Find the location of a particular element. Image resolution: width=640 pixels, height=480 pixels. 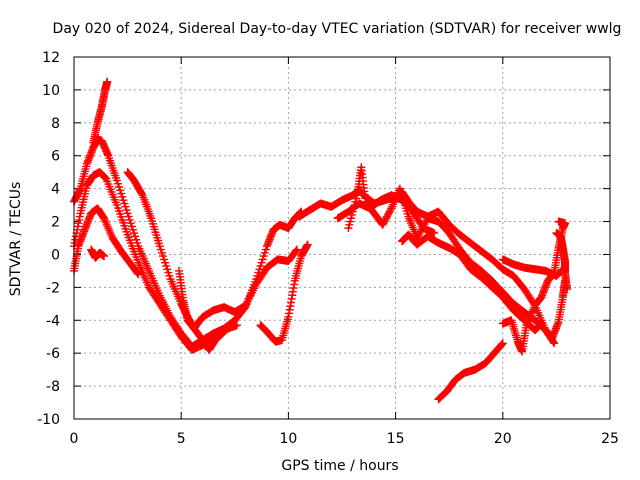

series-track-j is located at coordinates (451, 255).